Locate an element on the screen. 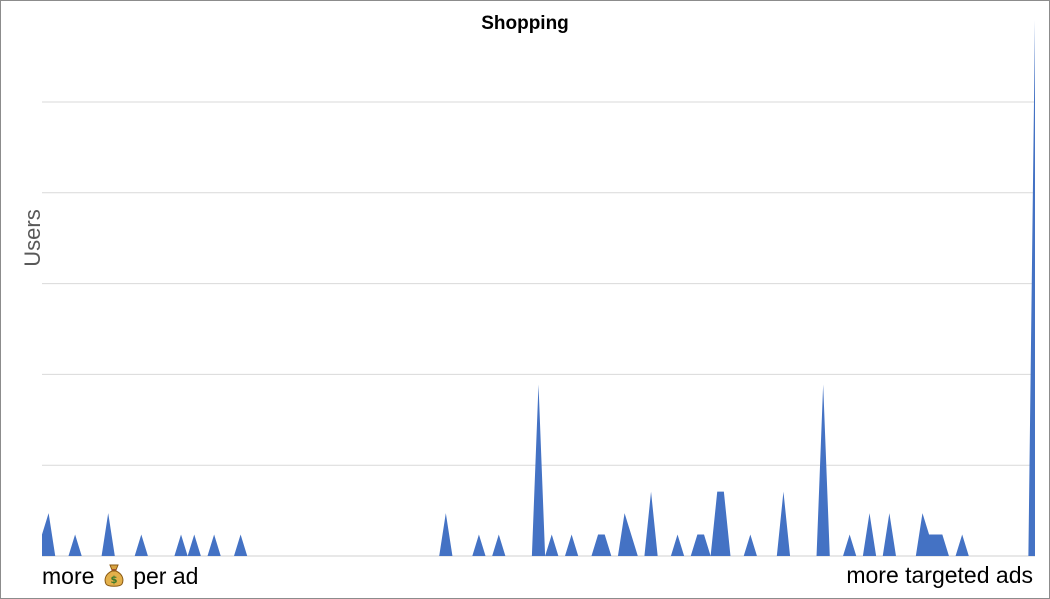 The image size is (1050, 599). x-left-text-after: per ad is located at coordinates (166, 576).